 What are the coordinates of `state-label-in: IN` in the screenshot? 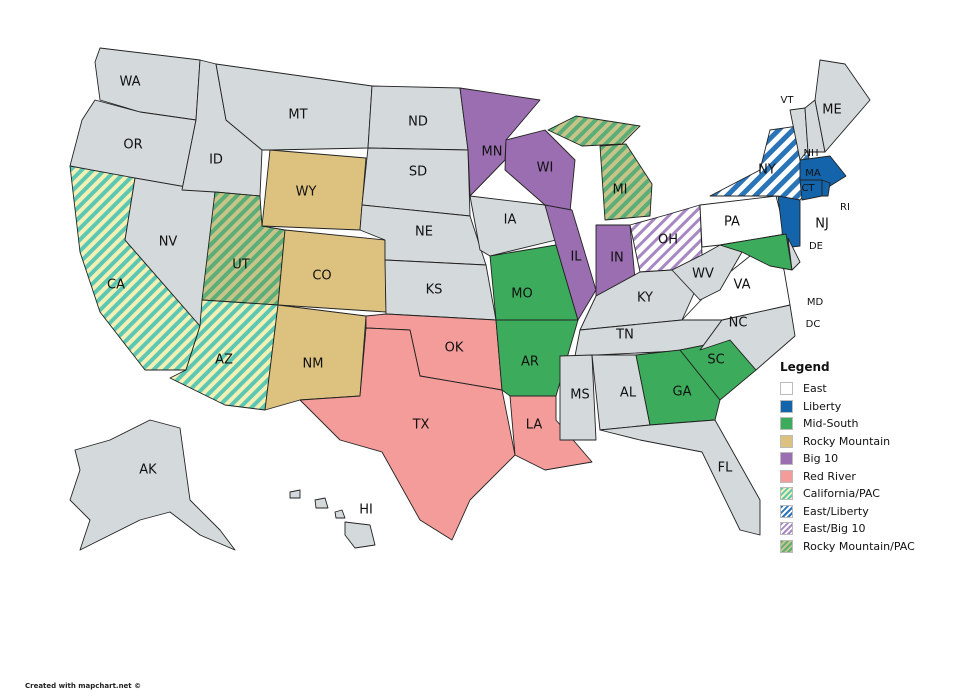 It's located at (617, 258).